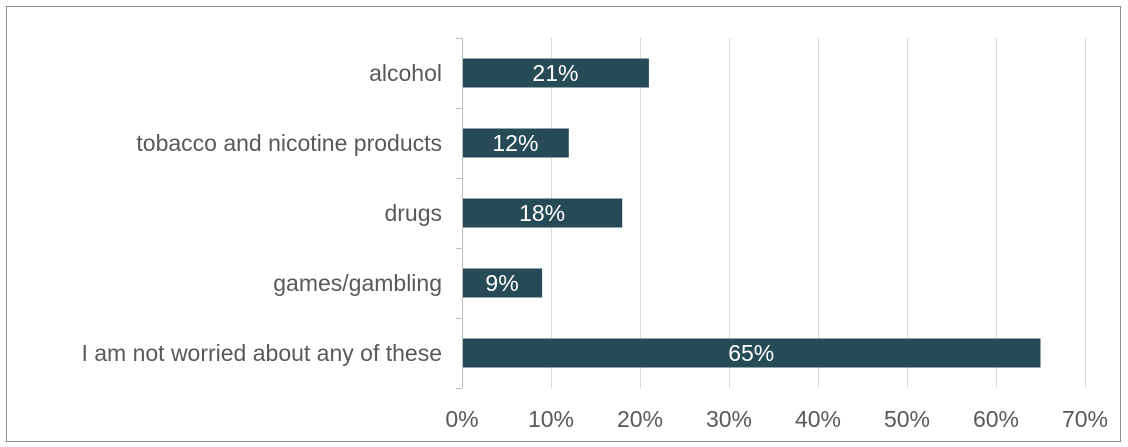 This screenshot has width=1128, height=447. Describe the element at coordinates (1085, 419) in the screenshot. I see `x-tick-label: 70%` at that location.